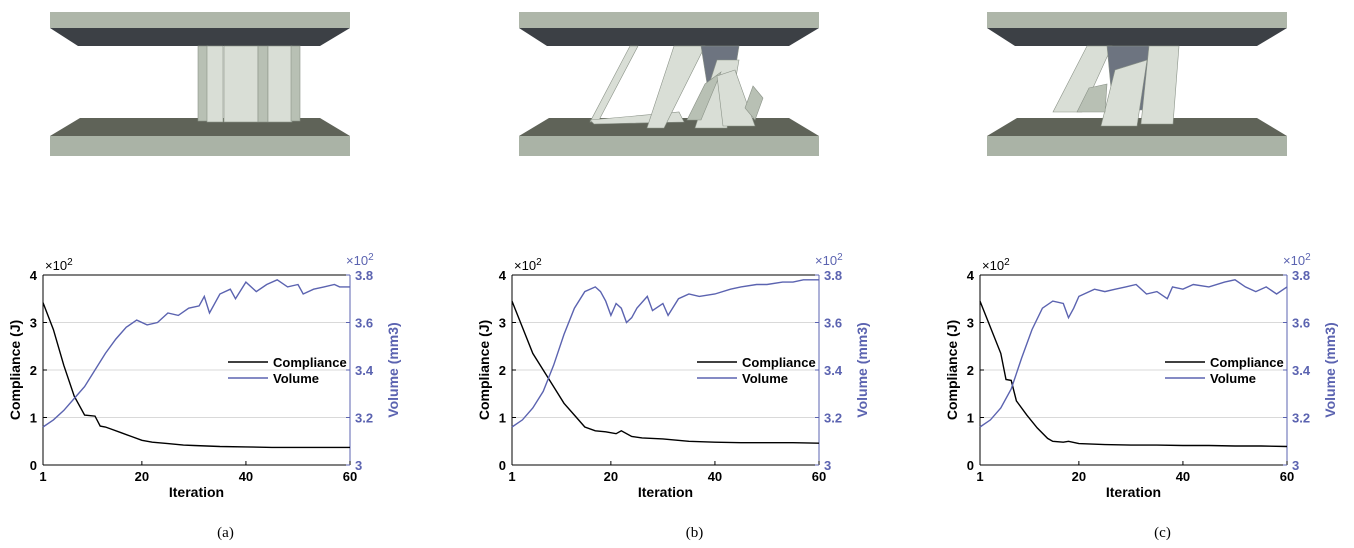  What do you see at coordinates (225, 533) in the screenshot?
I see `caption-a: (a)` at bounding box center [225, 533].